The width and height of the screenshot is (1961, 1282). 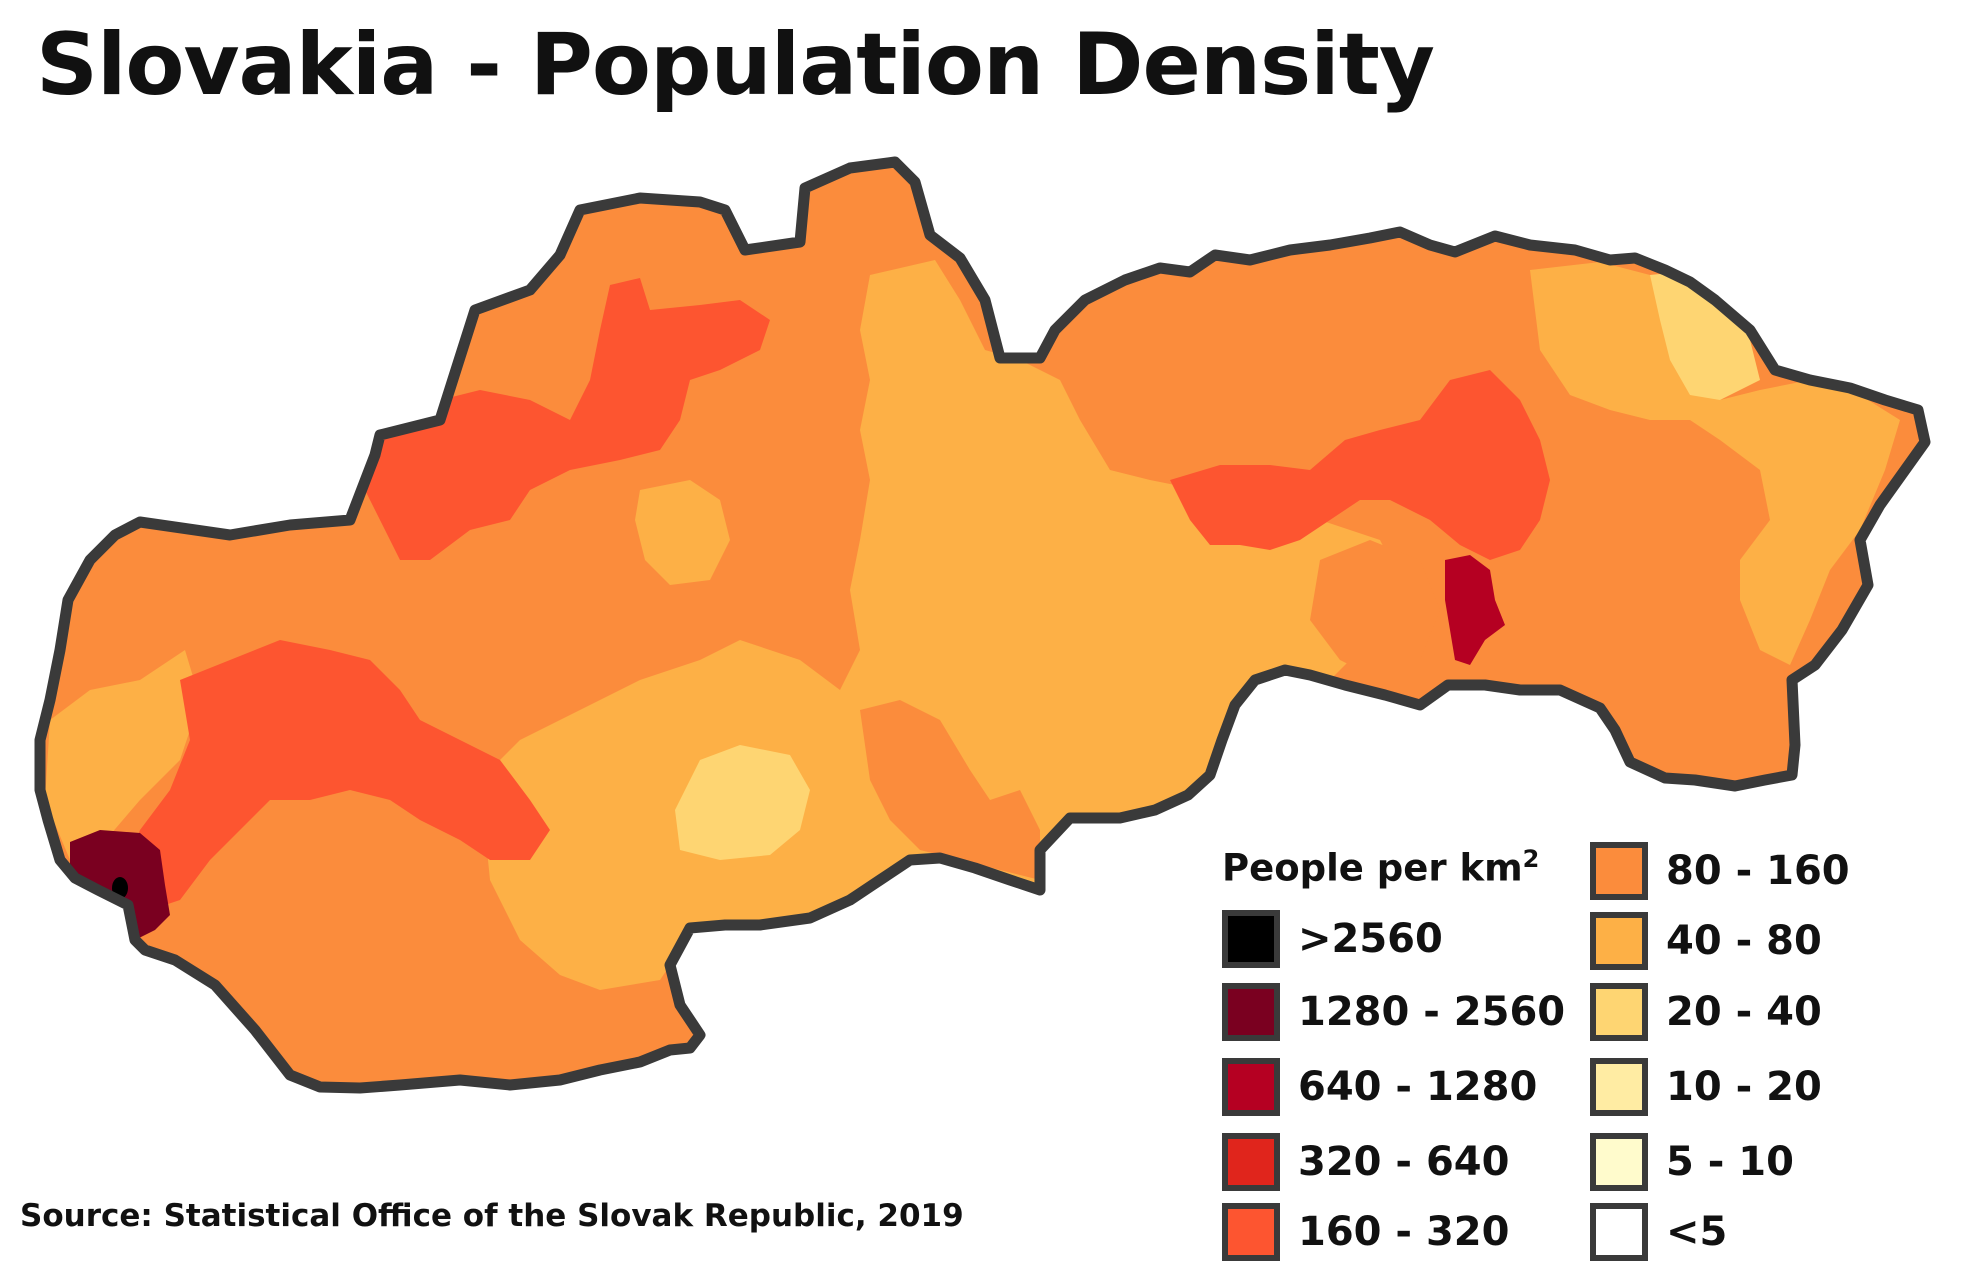 I want to click on legend-label: 320 - 640, so click(x=1404, y=1162).